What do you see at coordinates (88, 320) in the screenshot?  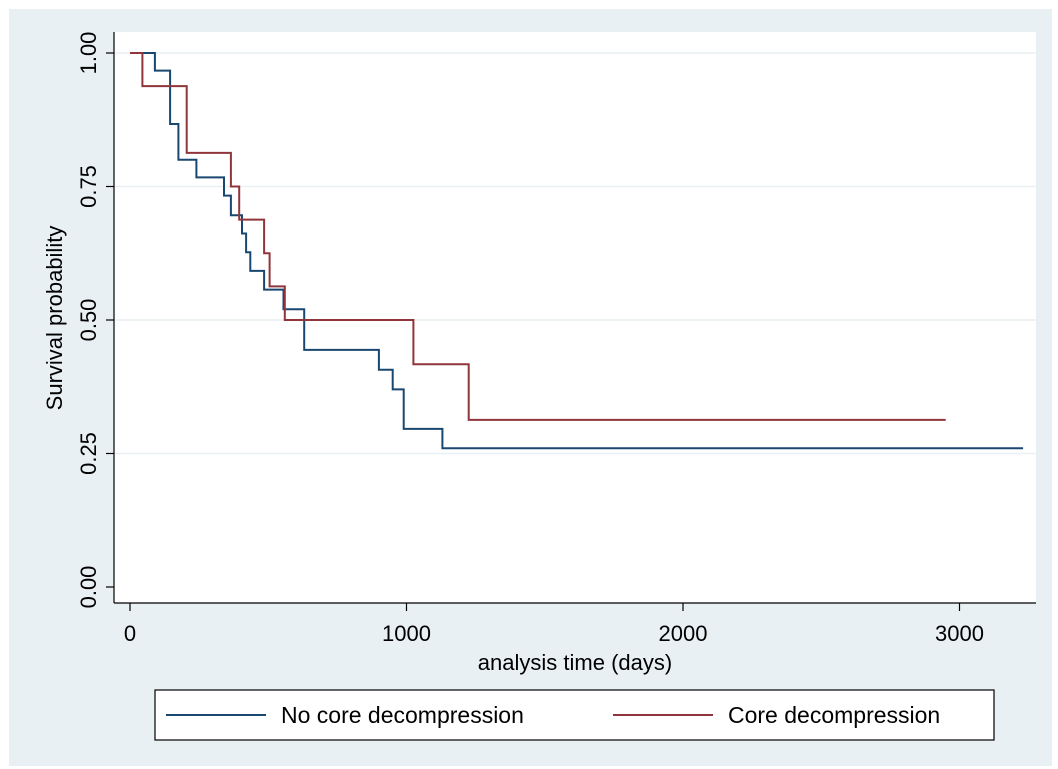 I see `y-tick-label-2: 0.50` at bounding box center [88, 320].